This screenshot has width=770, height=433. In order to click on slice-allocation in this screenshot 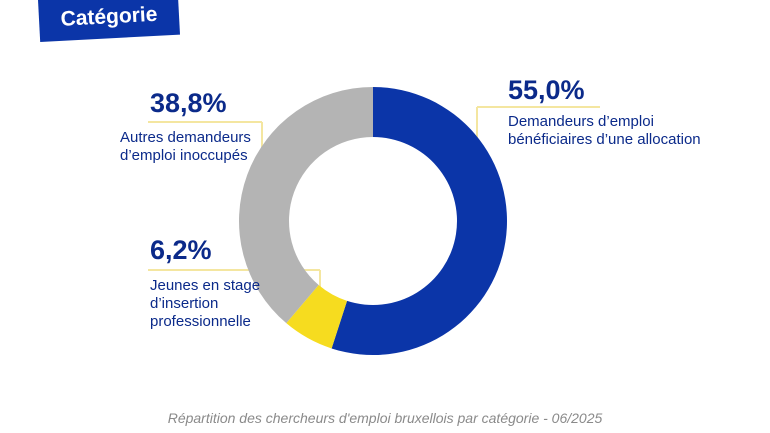, I will do `click(419, 221)`.